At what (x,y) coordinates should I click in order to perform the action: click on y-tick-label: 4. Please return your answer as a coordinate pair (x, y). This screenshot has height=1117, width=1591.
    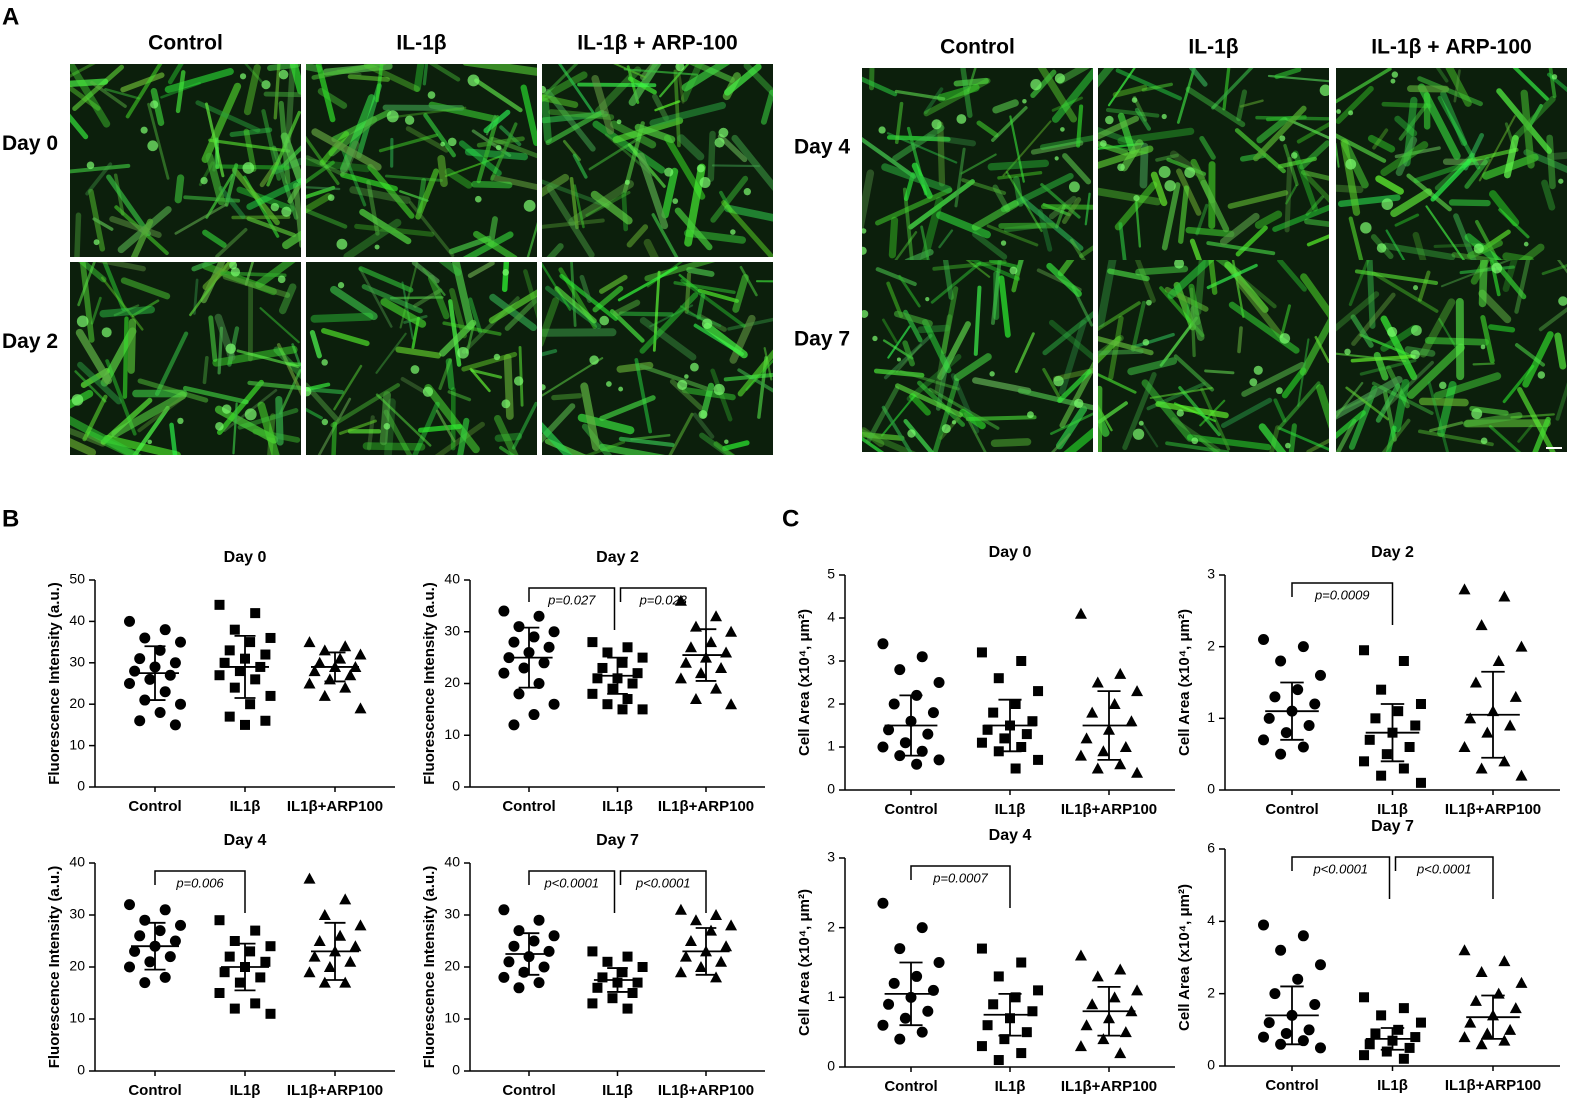
    Looking at the image, I should click on (1211, 920).